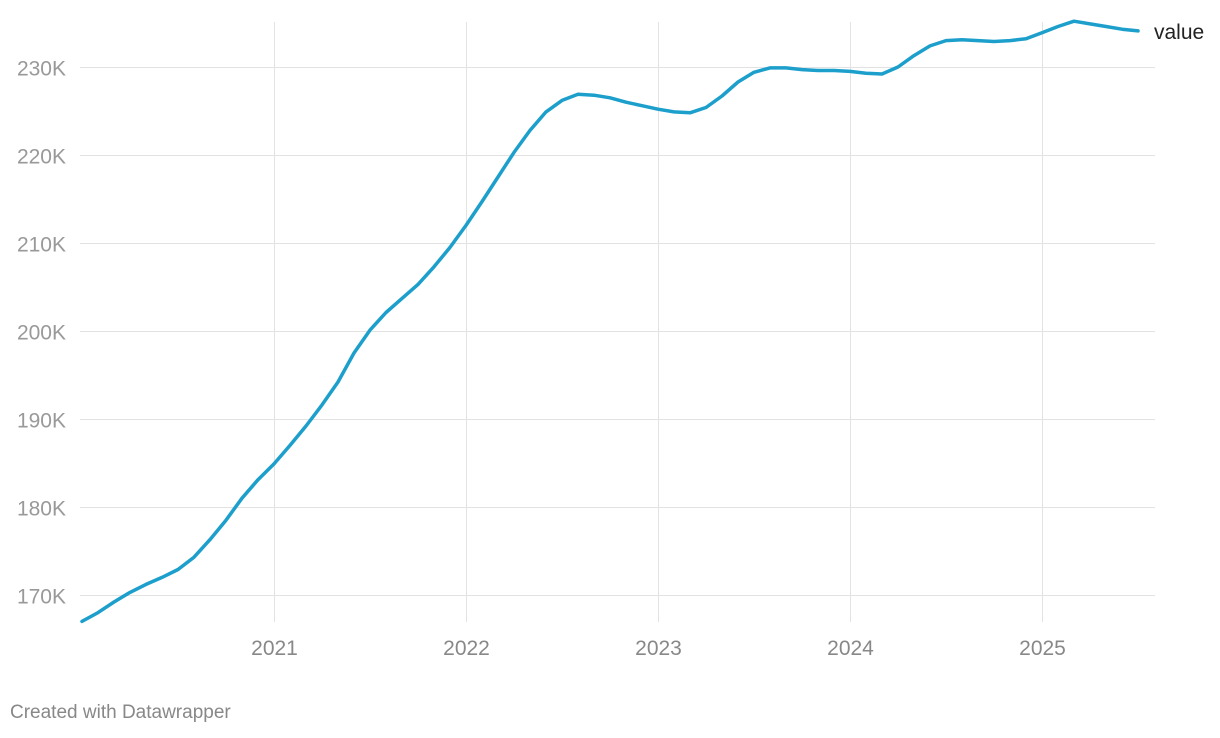  What do you see at coordinates (850, 648) in the screenshot?
I see `x-tick-label: 2024` at bounding box center [850, 648].